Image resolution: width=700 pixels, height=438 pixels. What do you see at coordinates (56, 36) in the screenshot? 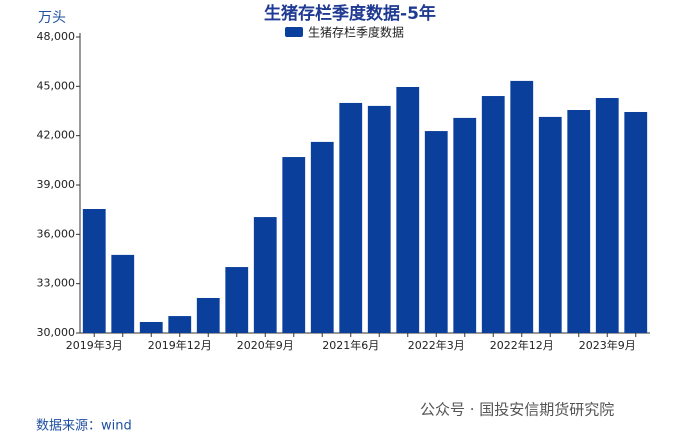
I see `y-tick-label: 48,000` at bounding box center [56, 36].